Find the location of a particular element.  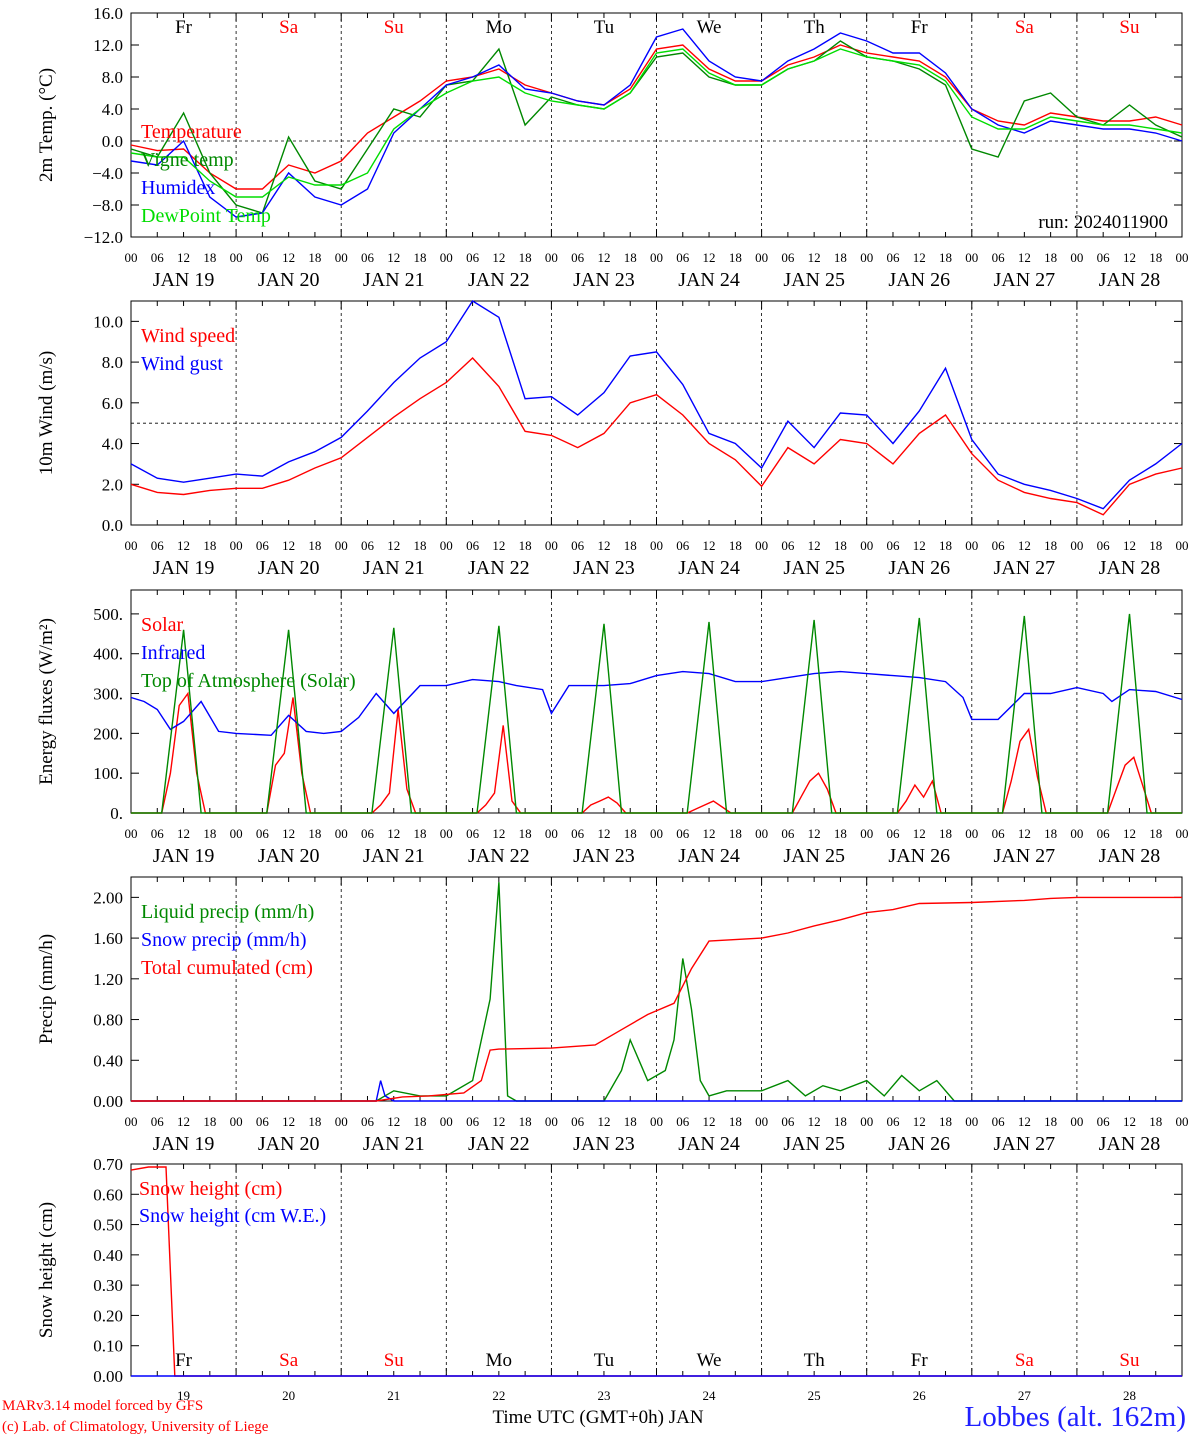

day-number-label: 21 is located at coordinates (393, 1395).